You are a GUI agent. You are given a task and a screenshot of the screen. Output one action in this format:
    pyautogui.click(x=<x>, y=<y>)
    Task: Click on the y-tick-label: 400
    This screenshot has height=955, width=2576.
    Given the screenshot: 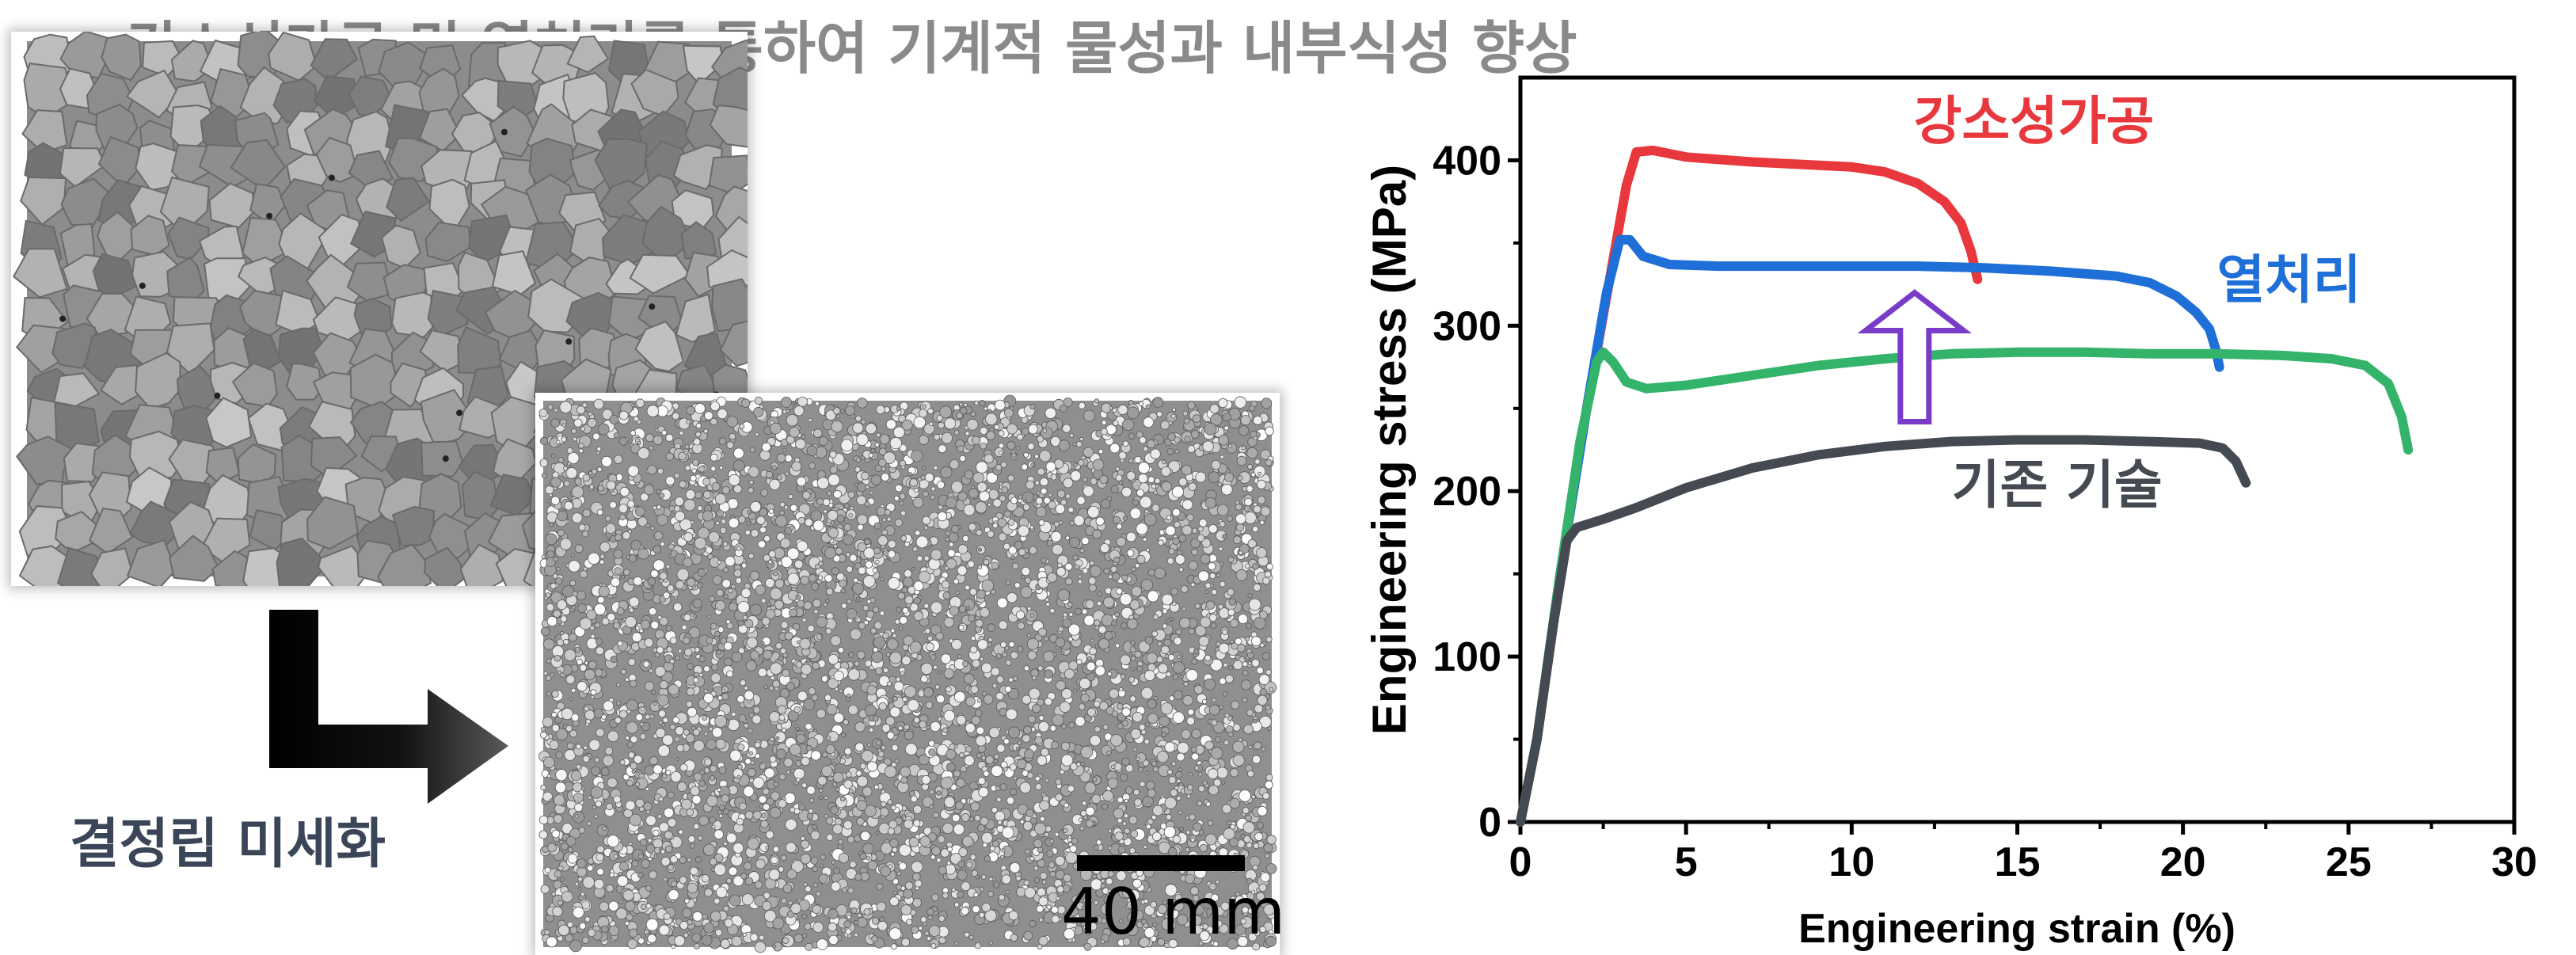 What is the action you would take?
    pyautogui.click(x=1467, y=161)
    